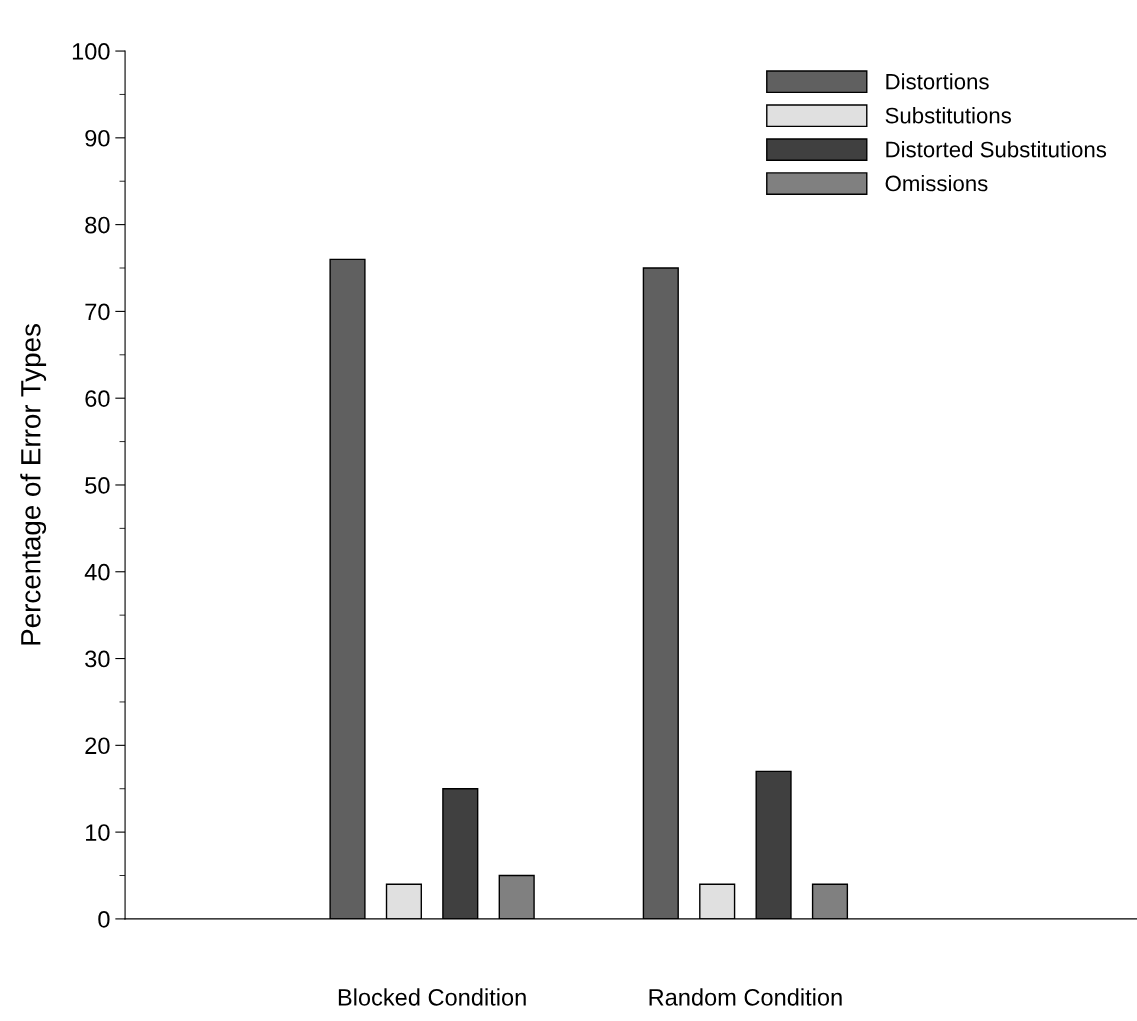 The image size is (1137, 1021). Describe the element at coordinates (97, 138) in the screenshot. I see `y-tick-label: 90` at that location.